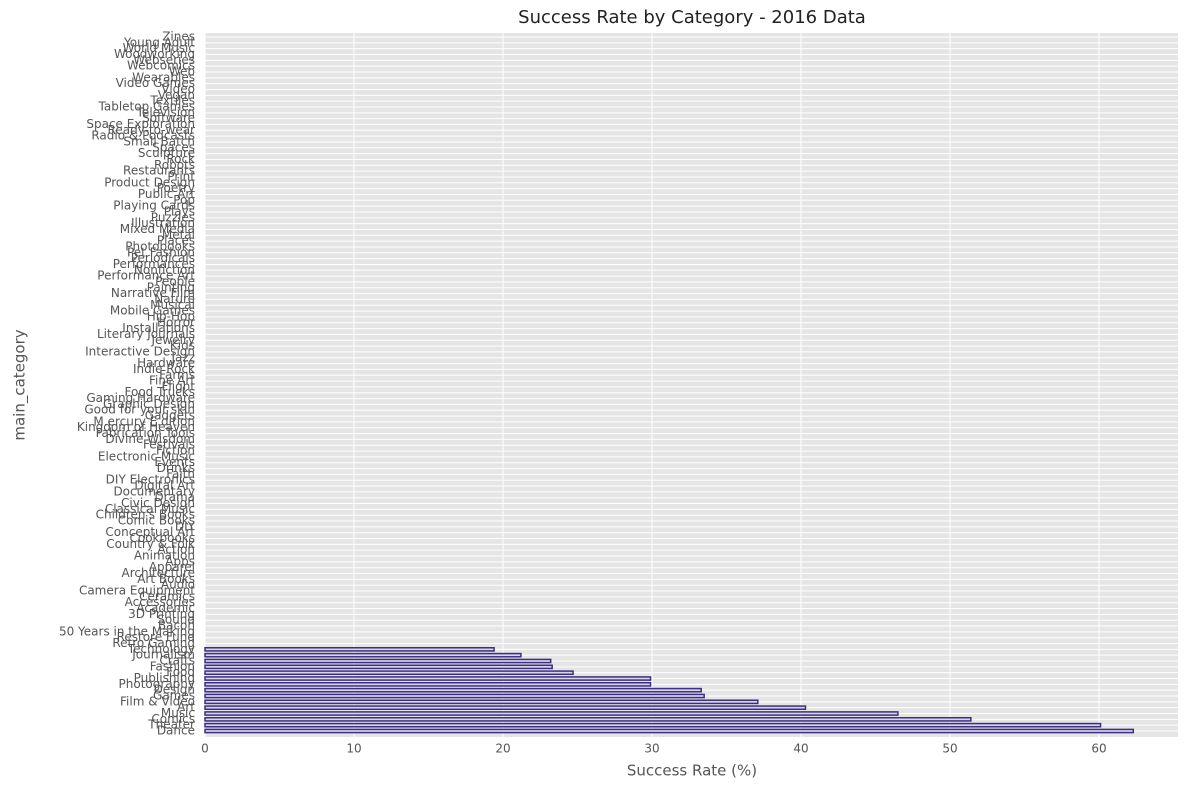  I want to click on y-tick-label: Academic, so click(165, 608).